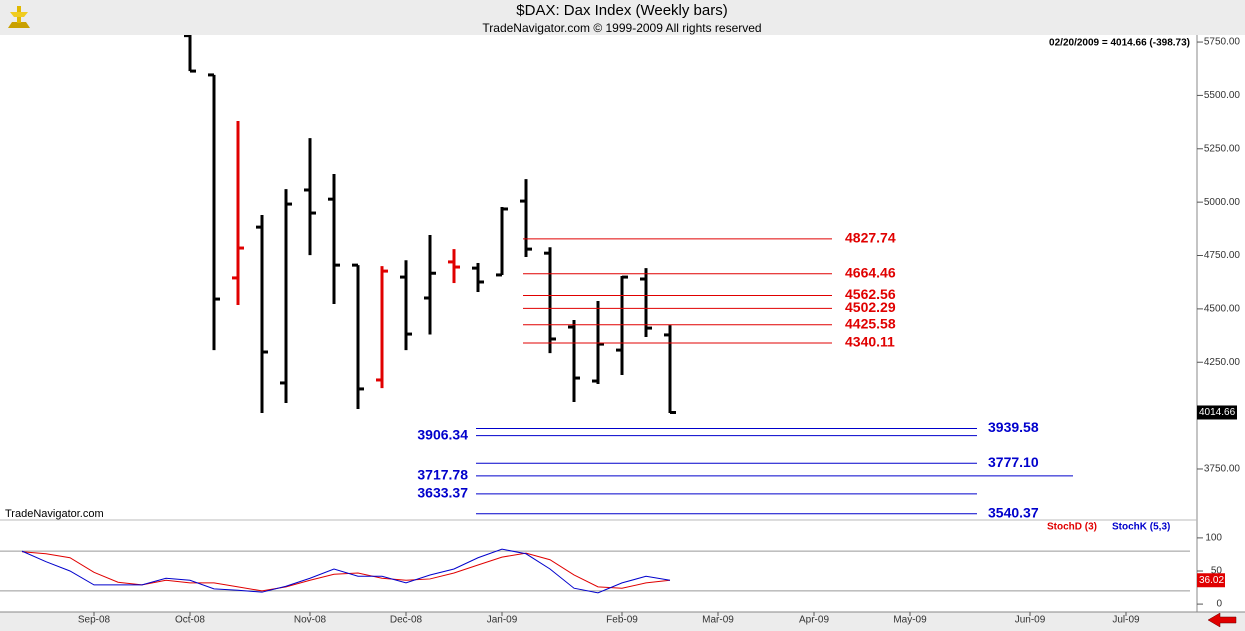  What do you see at coordinates (1213, 538) in the screenshot?
I see `indicator-y-tick-label: 100` at bounding box center [1213, 538].